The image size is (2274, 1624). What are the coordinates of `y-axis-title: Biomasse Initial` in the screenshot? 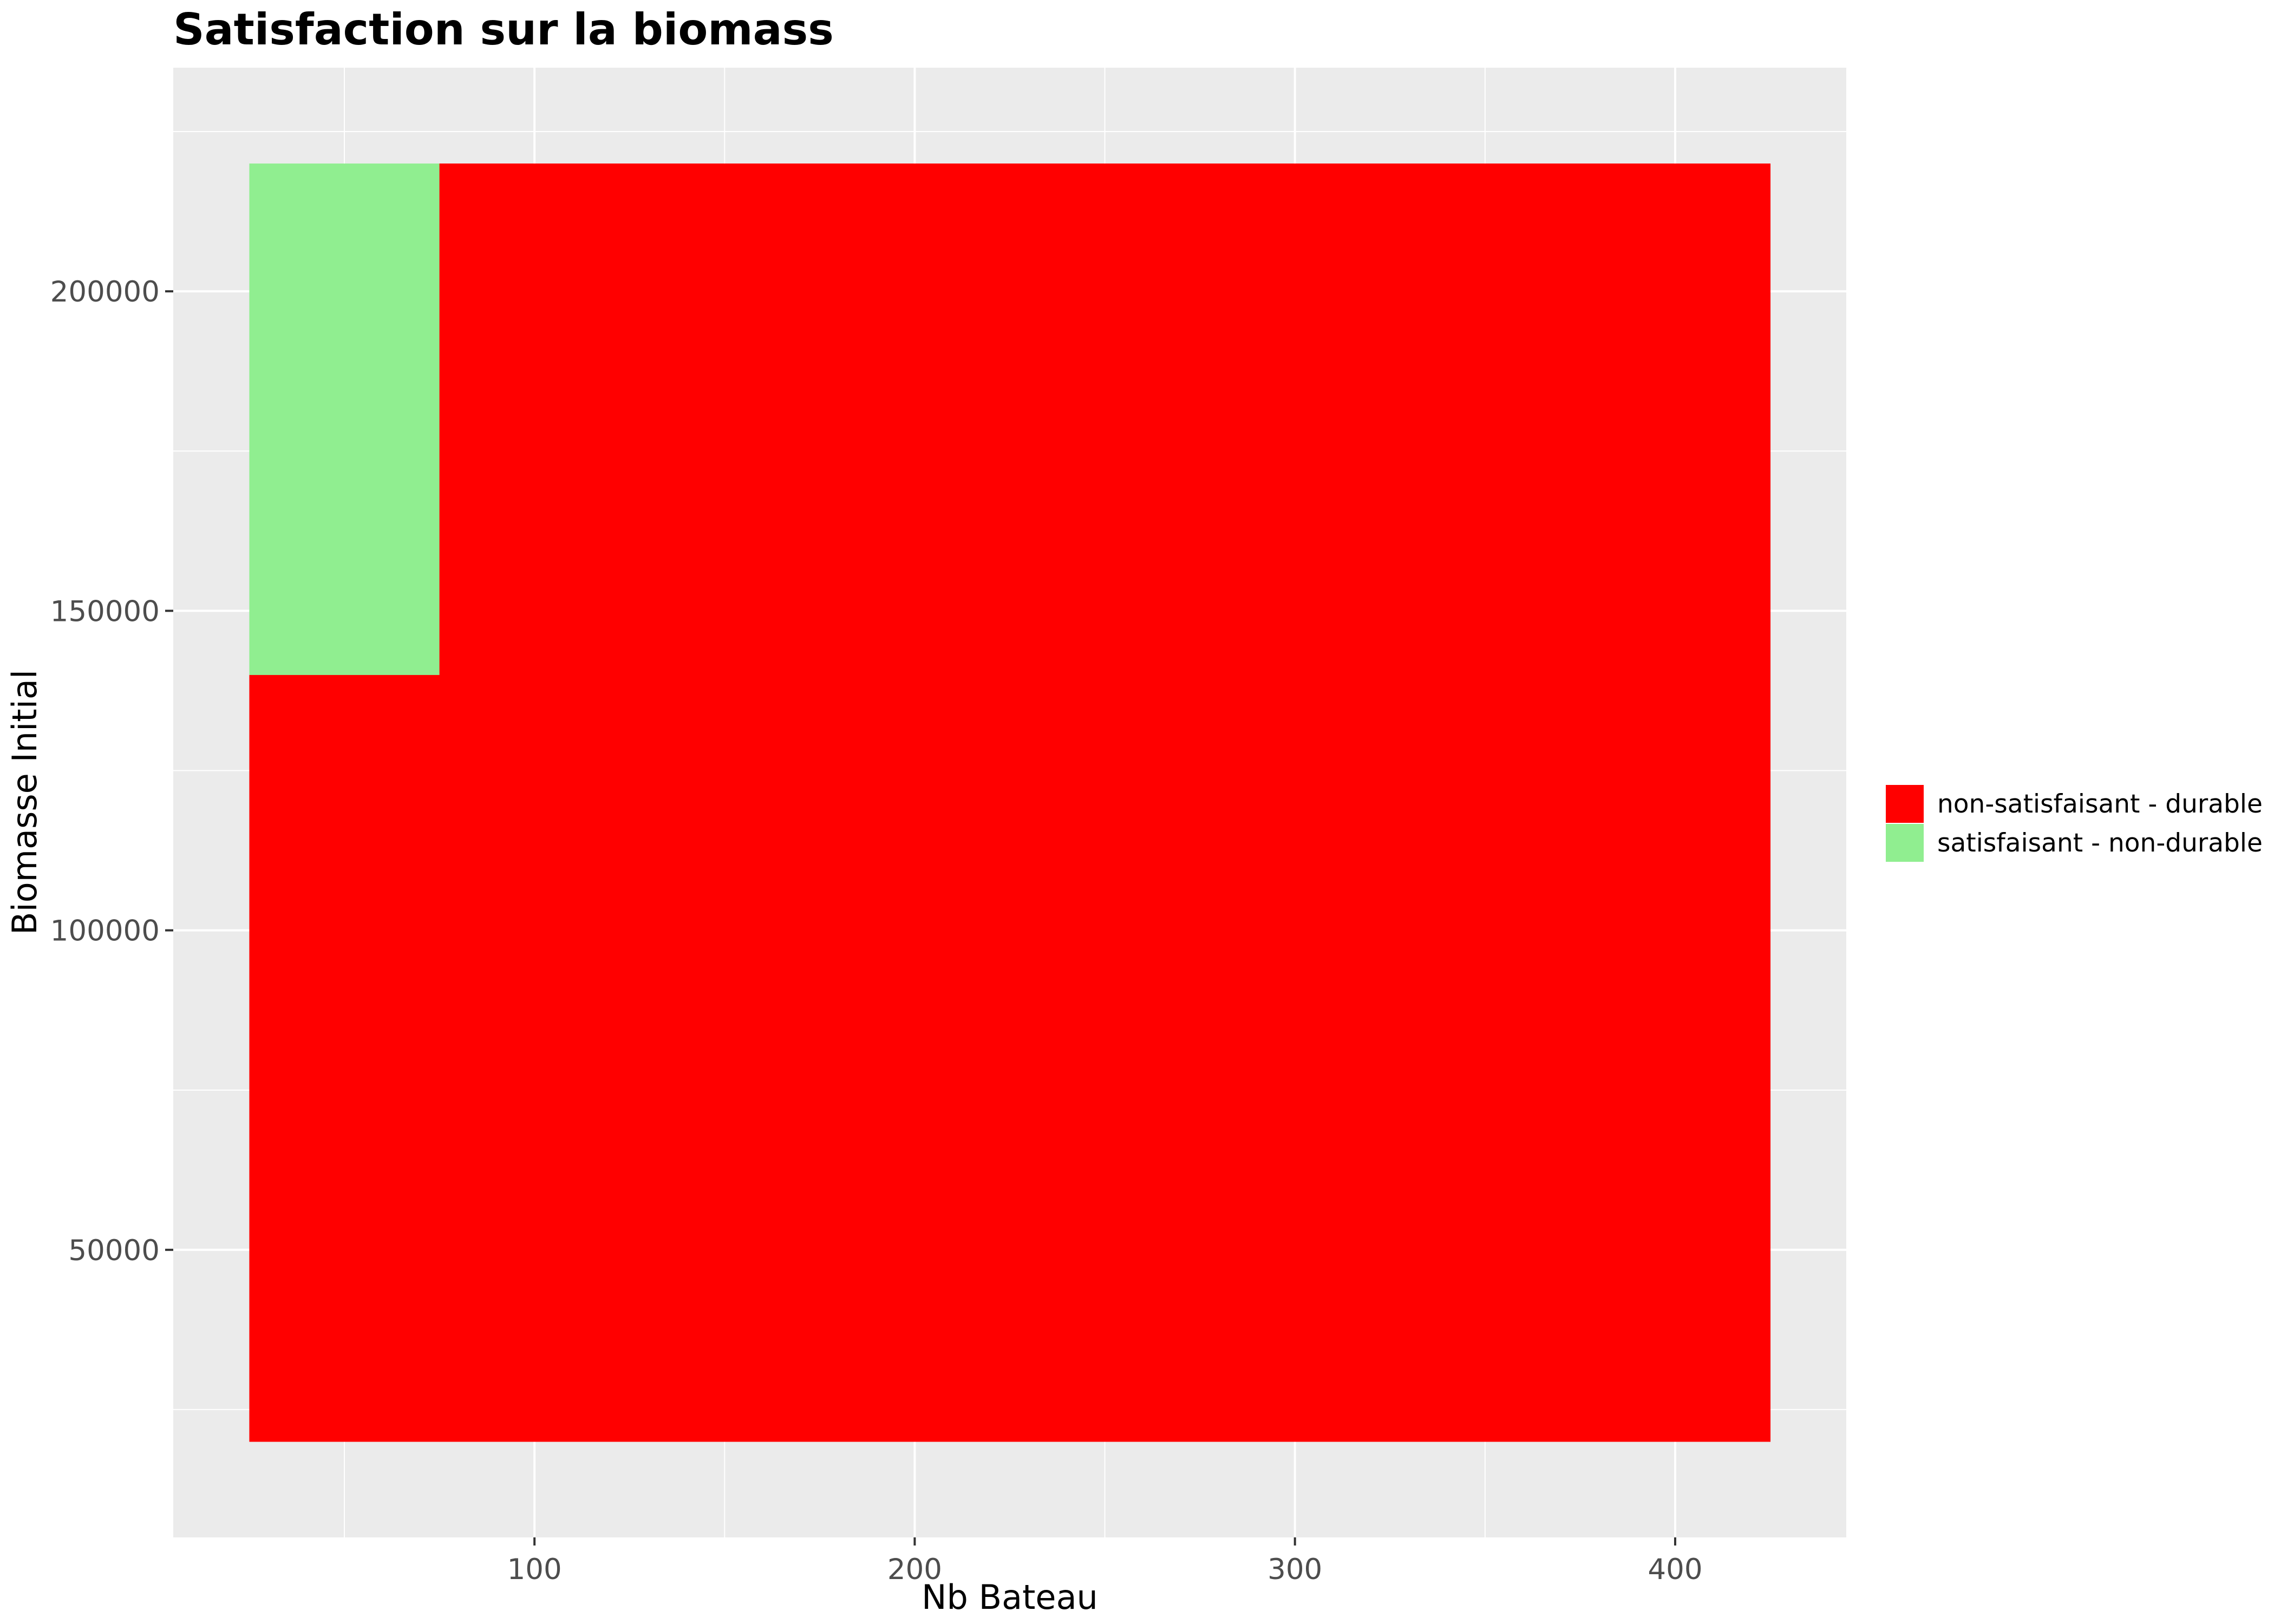 It's located at (25, 802).